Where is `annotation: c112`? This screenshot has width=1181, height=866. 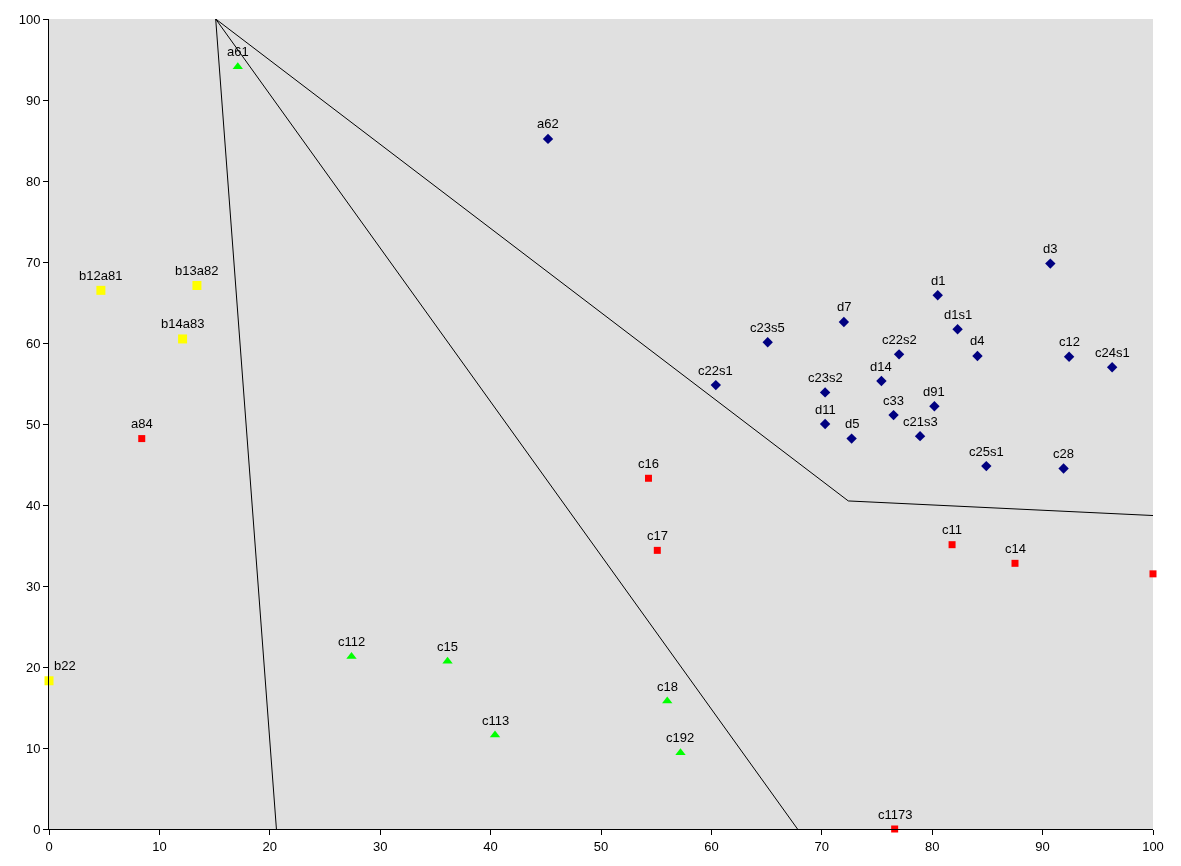 annotation: c112 is located at coordinates (352, 641).